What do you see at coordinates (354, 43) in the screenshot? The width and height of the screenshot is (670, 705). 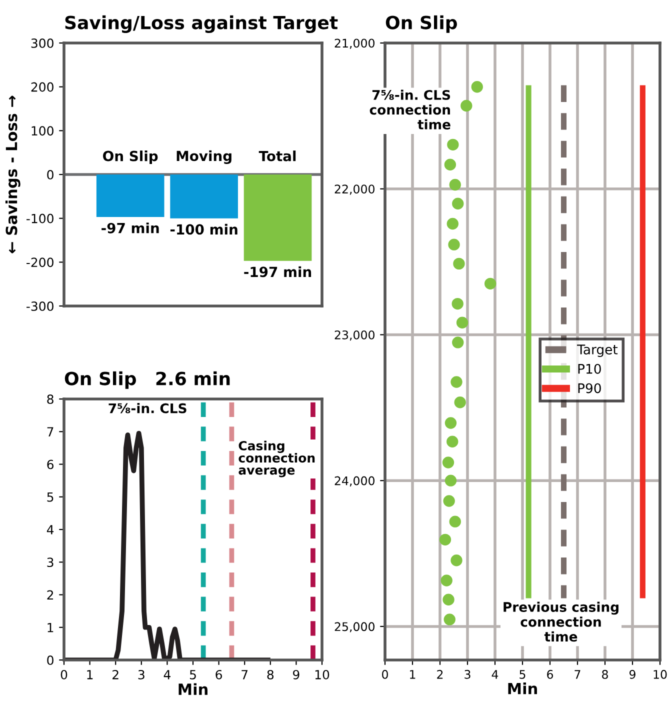 I see `y-tick-label: 21,000` at bounding box center [354, 43].